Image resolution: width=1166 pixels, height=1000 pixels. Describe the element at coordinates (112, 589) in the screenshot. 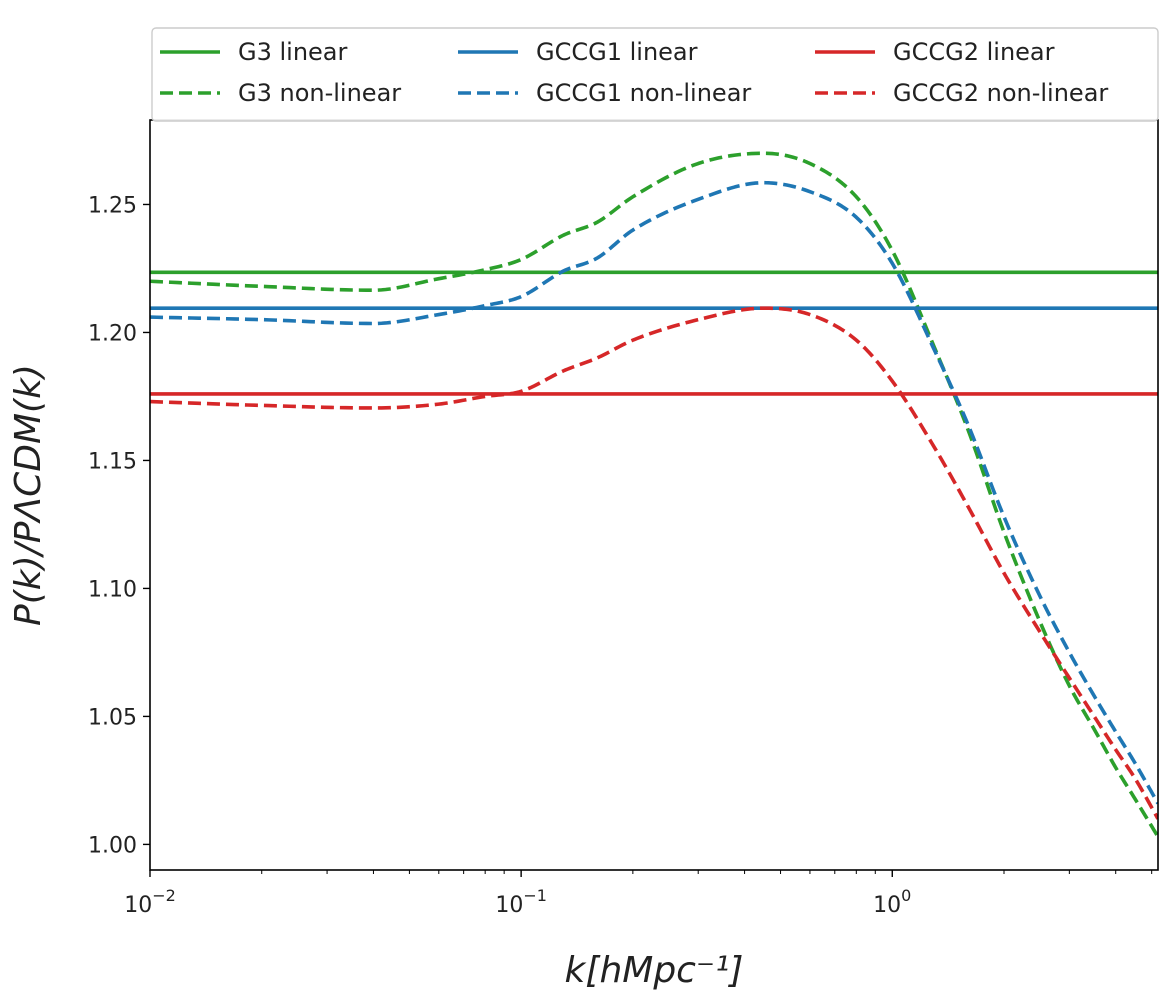

I see `y-tick-label: 1.10` at that location.